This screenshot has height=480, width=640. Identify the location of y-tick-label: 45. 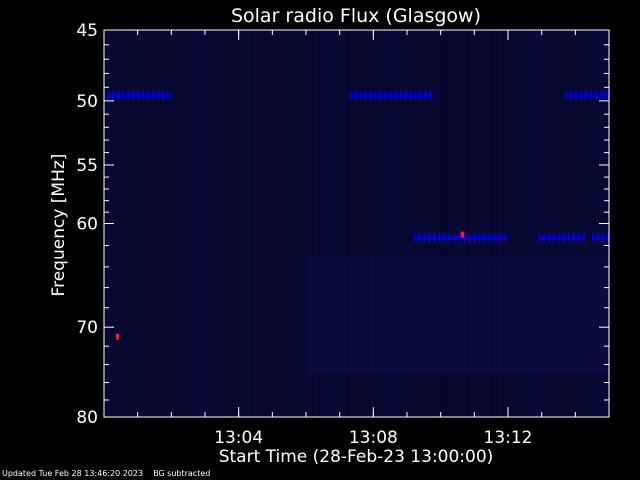
(87, 31).